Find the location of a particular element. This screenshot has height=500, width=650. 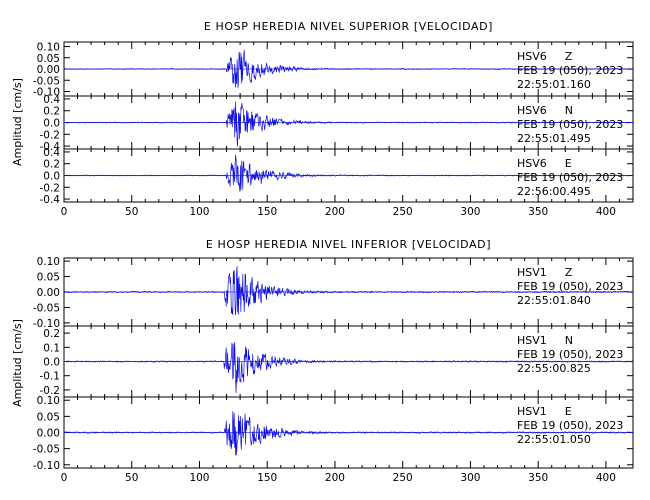

record-time: 22:55:01.050 is located at coordinates (554, 439).